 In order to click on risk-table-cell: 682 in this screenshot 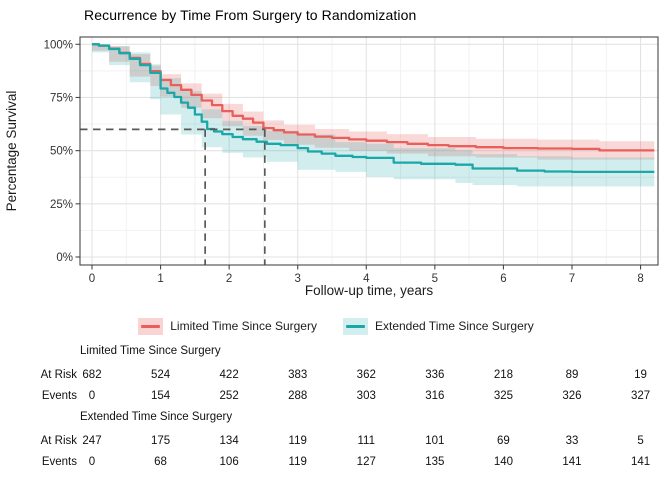, I will do `click(92, 375)`.